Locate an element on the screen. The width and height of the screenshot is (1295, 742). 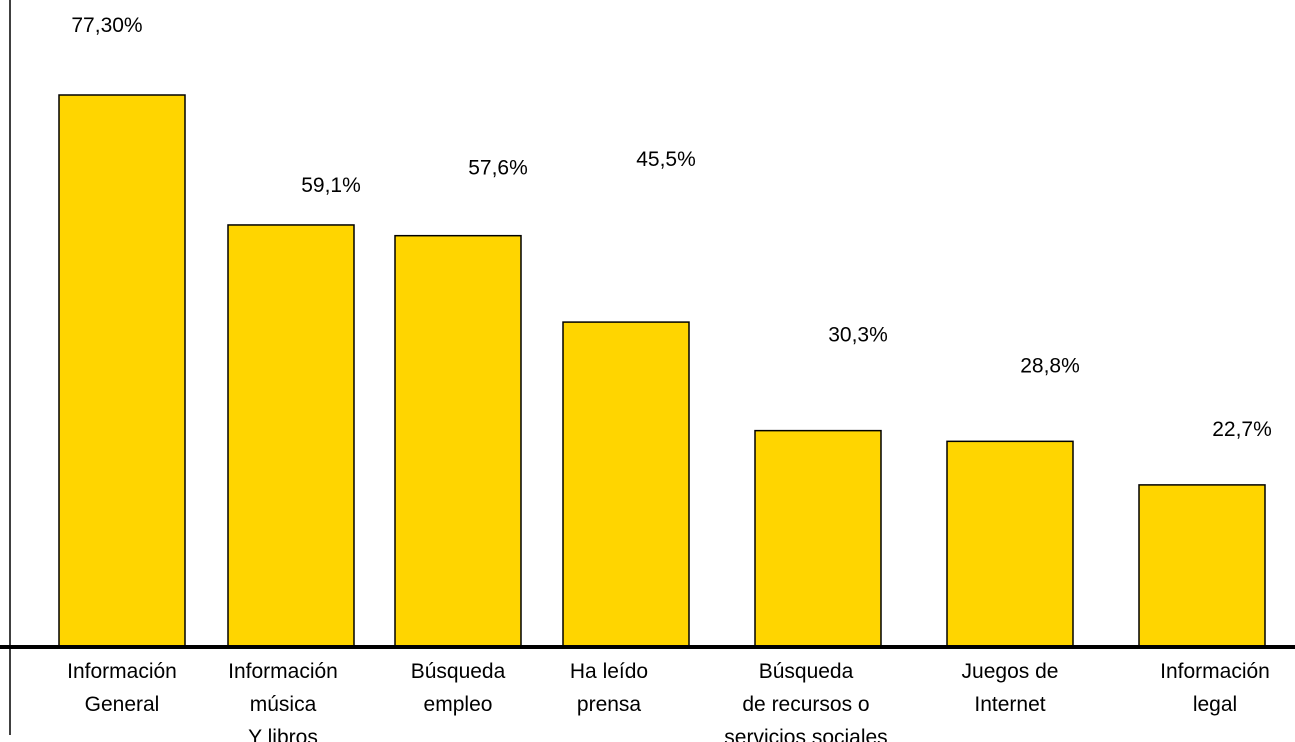
category-label-0-line-0: Información is located at coordinates (122, 671).